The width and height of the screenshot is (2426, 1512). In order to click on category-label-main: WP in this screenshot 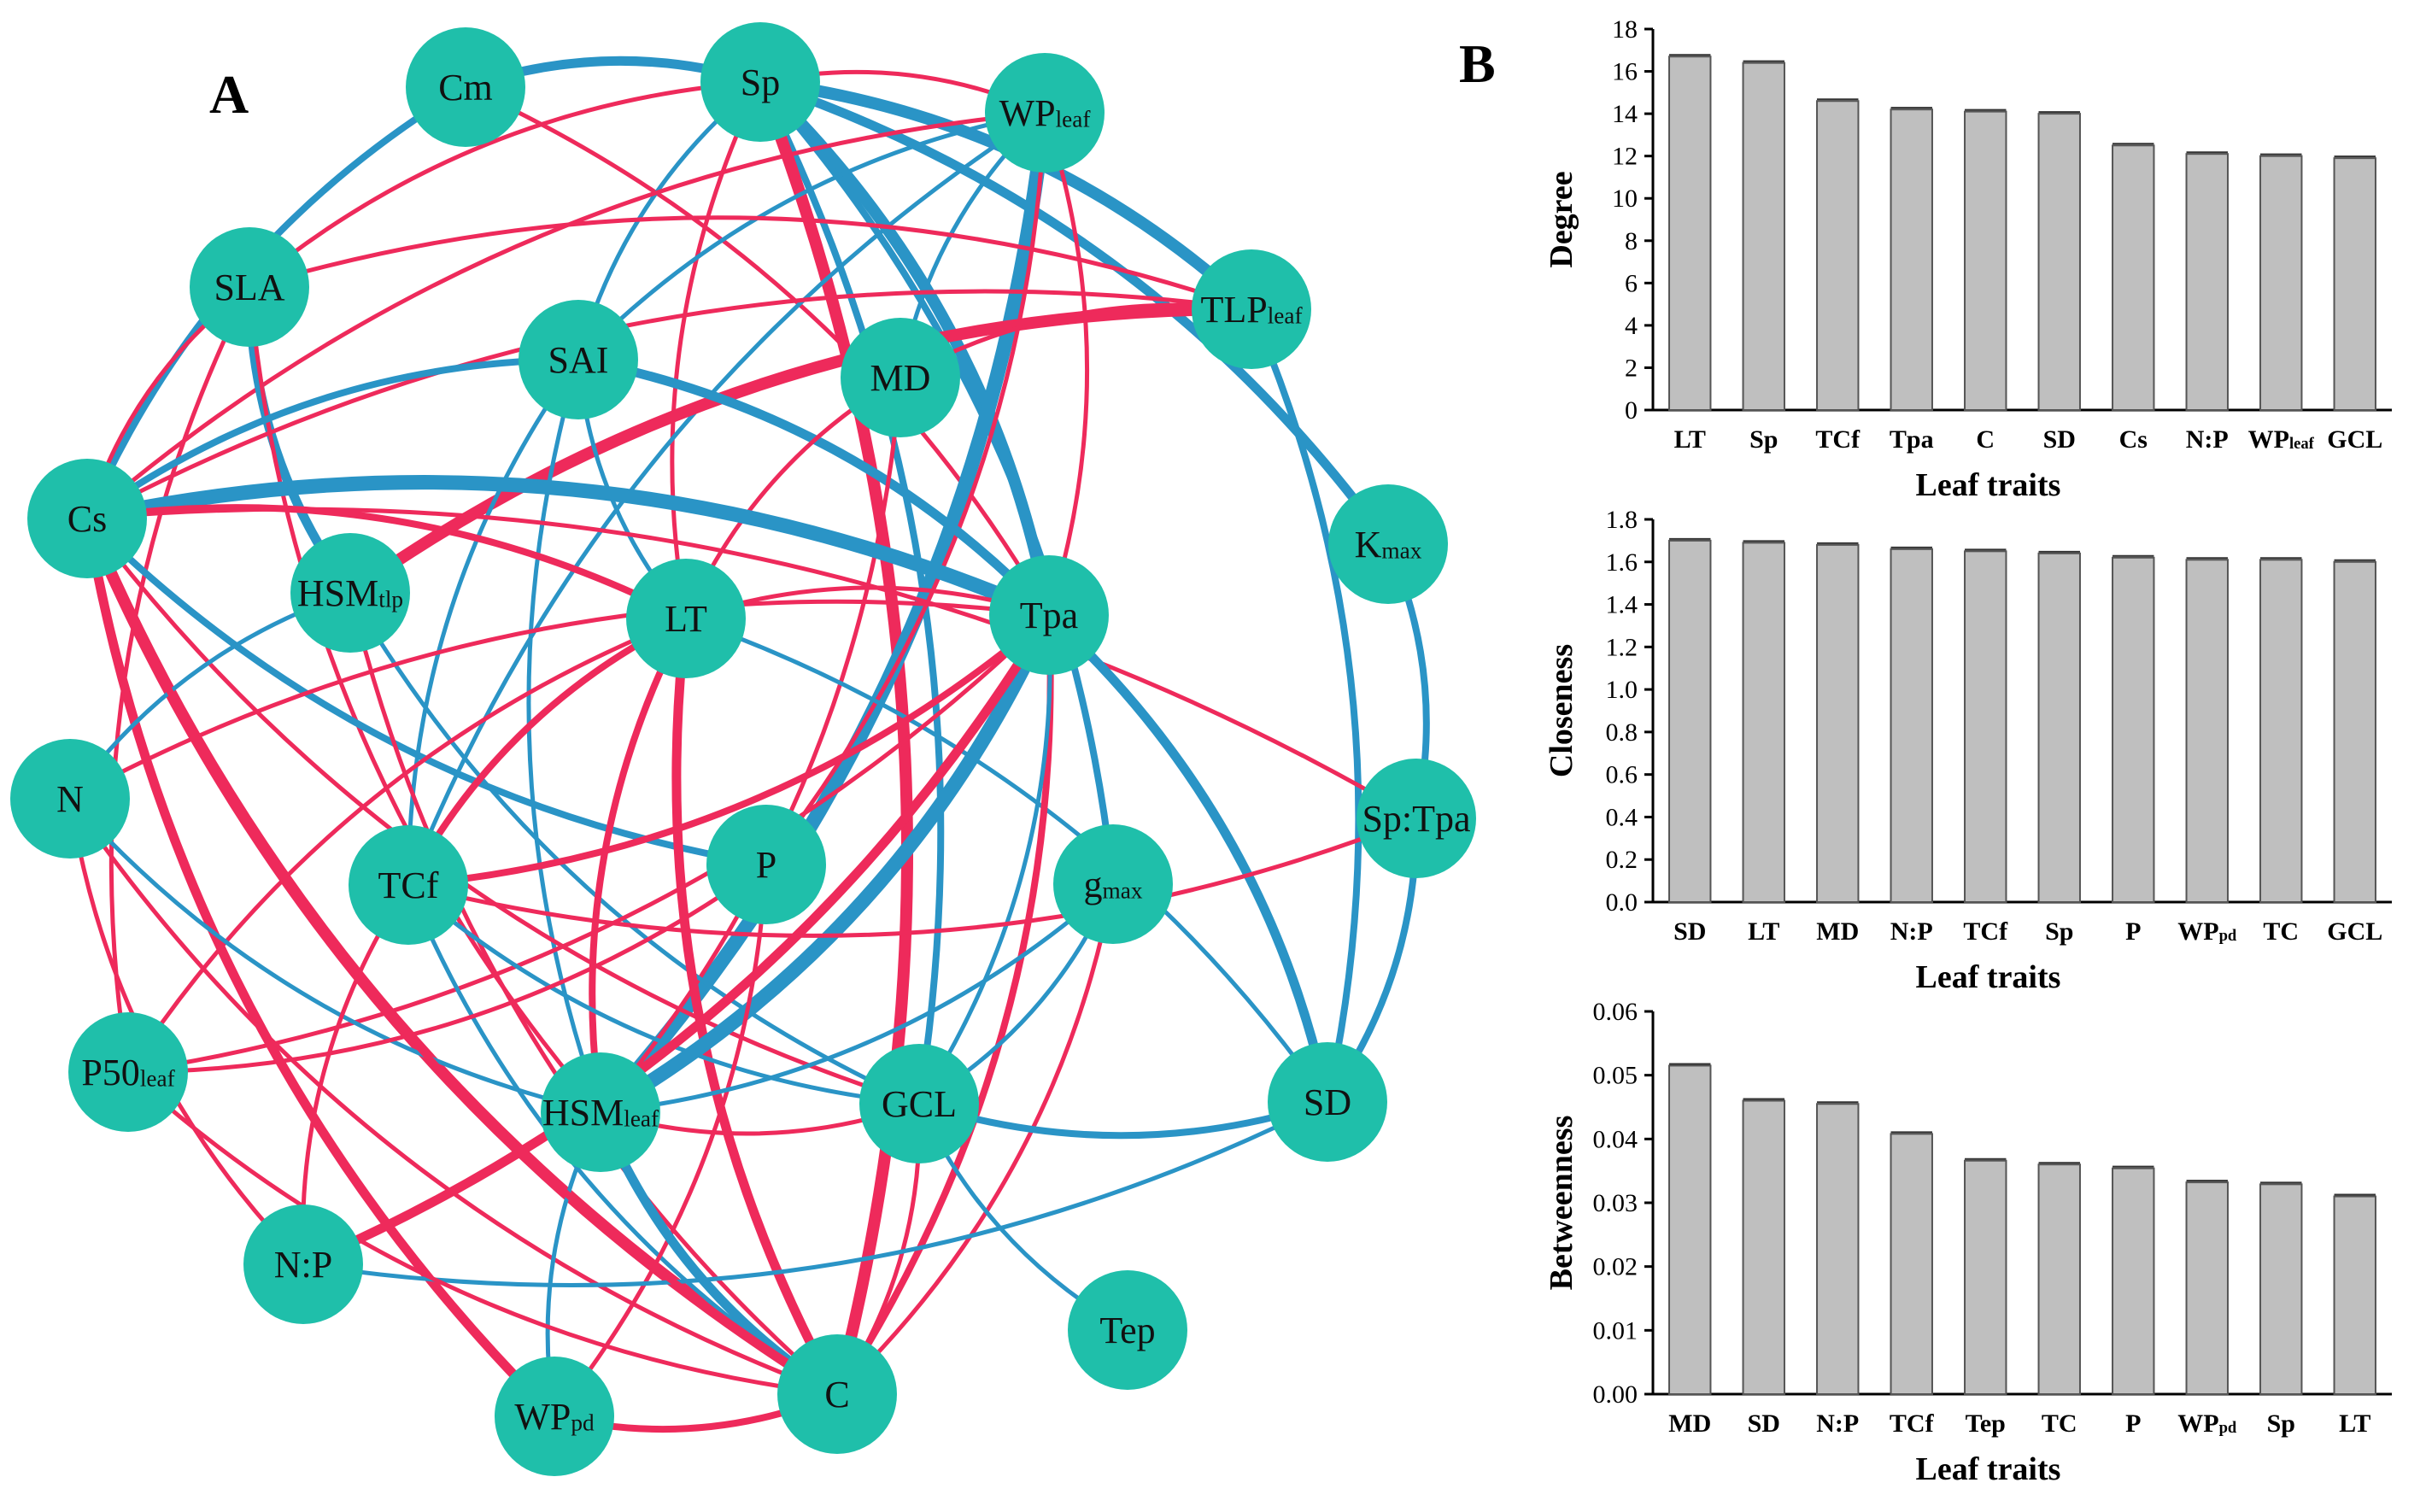, I will do `click(2268, 439)`.